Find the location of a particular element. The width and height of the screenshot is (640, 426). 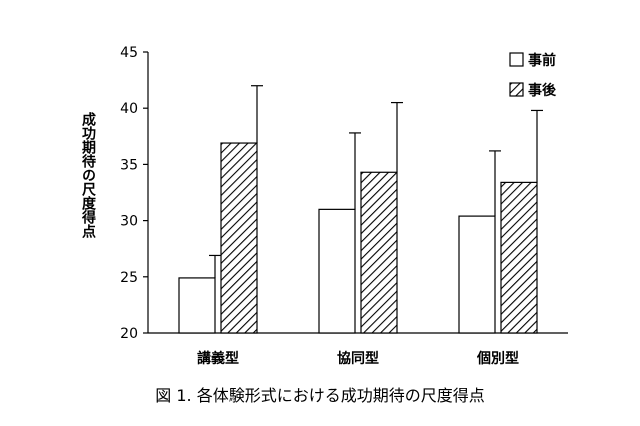

y-axis-label: 成功期待の尺度得点 is located at coordinates (88, 175).